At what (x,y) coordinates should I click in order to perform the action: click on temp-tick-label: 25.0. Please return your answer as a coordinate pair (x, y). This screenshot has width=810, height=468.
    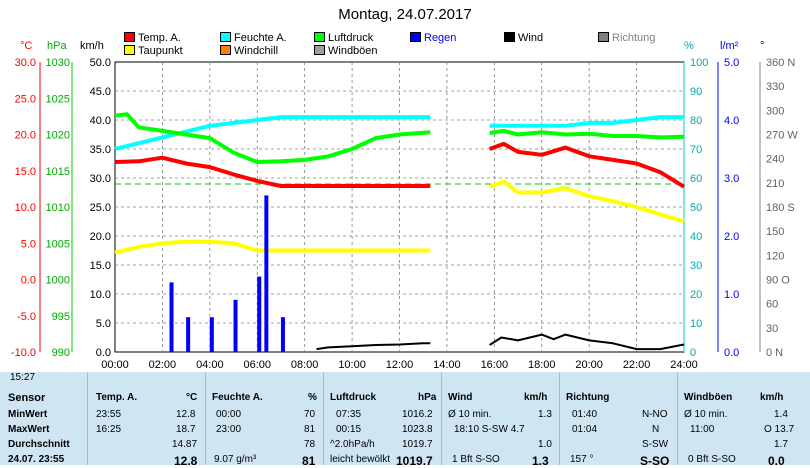
    Looking at the image, I should click on (25, 99).